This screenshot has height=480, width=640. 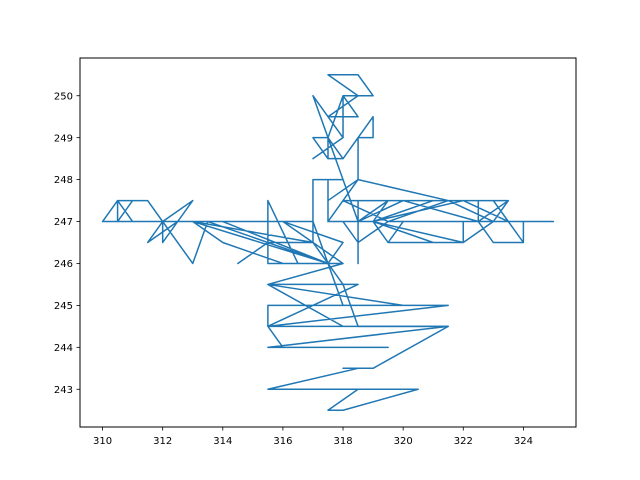 What do you see at coordinates (63, 348) in the screenshot?
I see `y-tick-label: 244` at bounding box center [63, 348].